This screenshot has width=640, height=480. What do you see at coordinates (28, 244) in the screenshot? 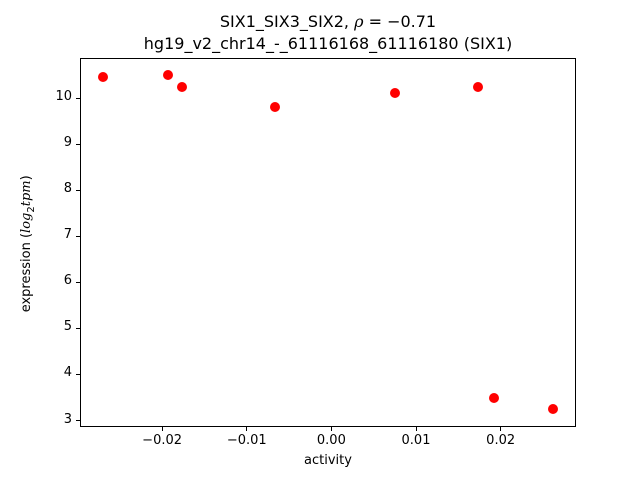
I see `y-axis-label: expression (log2tpm)` at bounding box center [28, 244].